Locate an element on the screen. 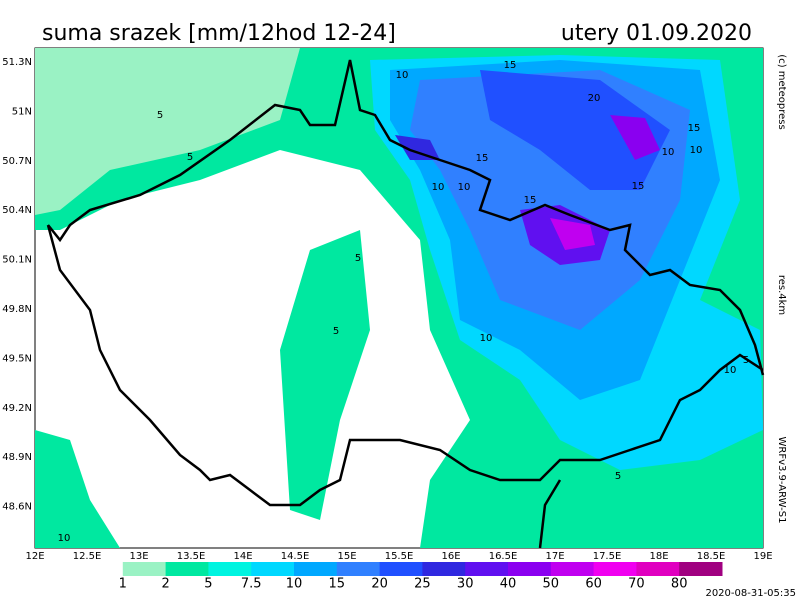  legend-label: 15 is located at coordinates (337, 584).